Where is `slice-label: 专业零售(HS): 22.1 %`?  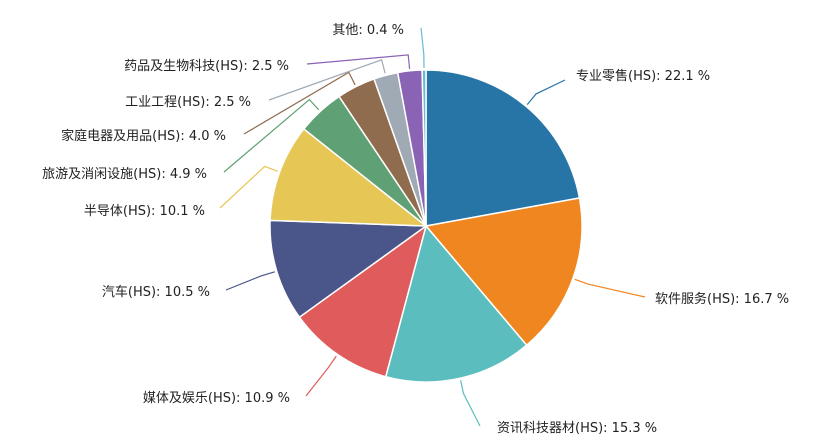
slice-label: 专业零售(HS): 22.1 % is located at coordinates (643, 76).